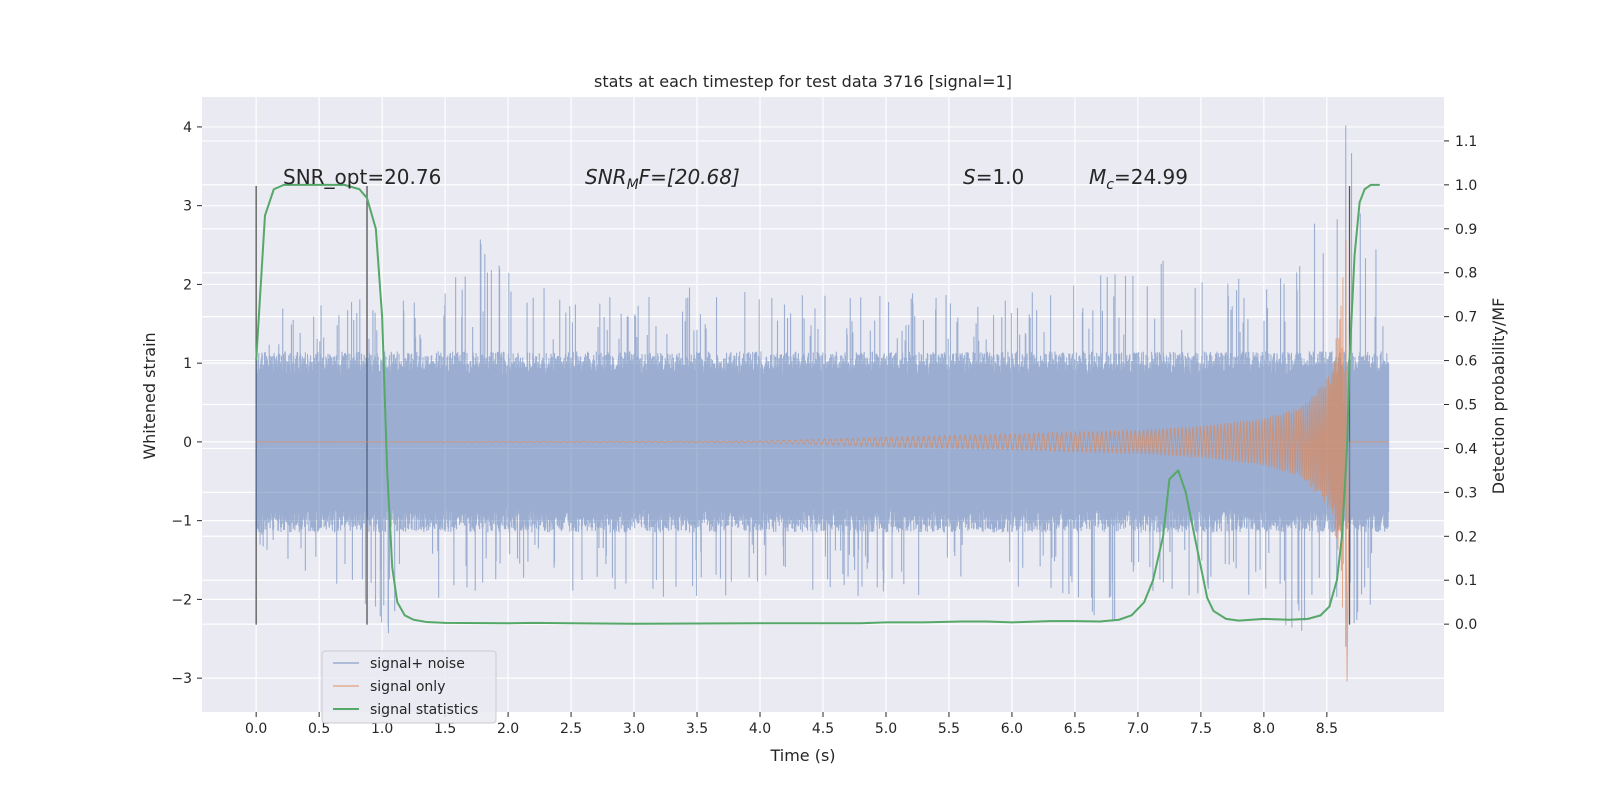  Describe the element at coordinates (1327, 729) in the screenshot. I see `x-tick-label-17: 8.5` at that location.